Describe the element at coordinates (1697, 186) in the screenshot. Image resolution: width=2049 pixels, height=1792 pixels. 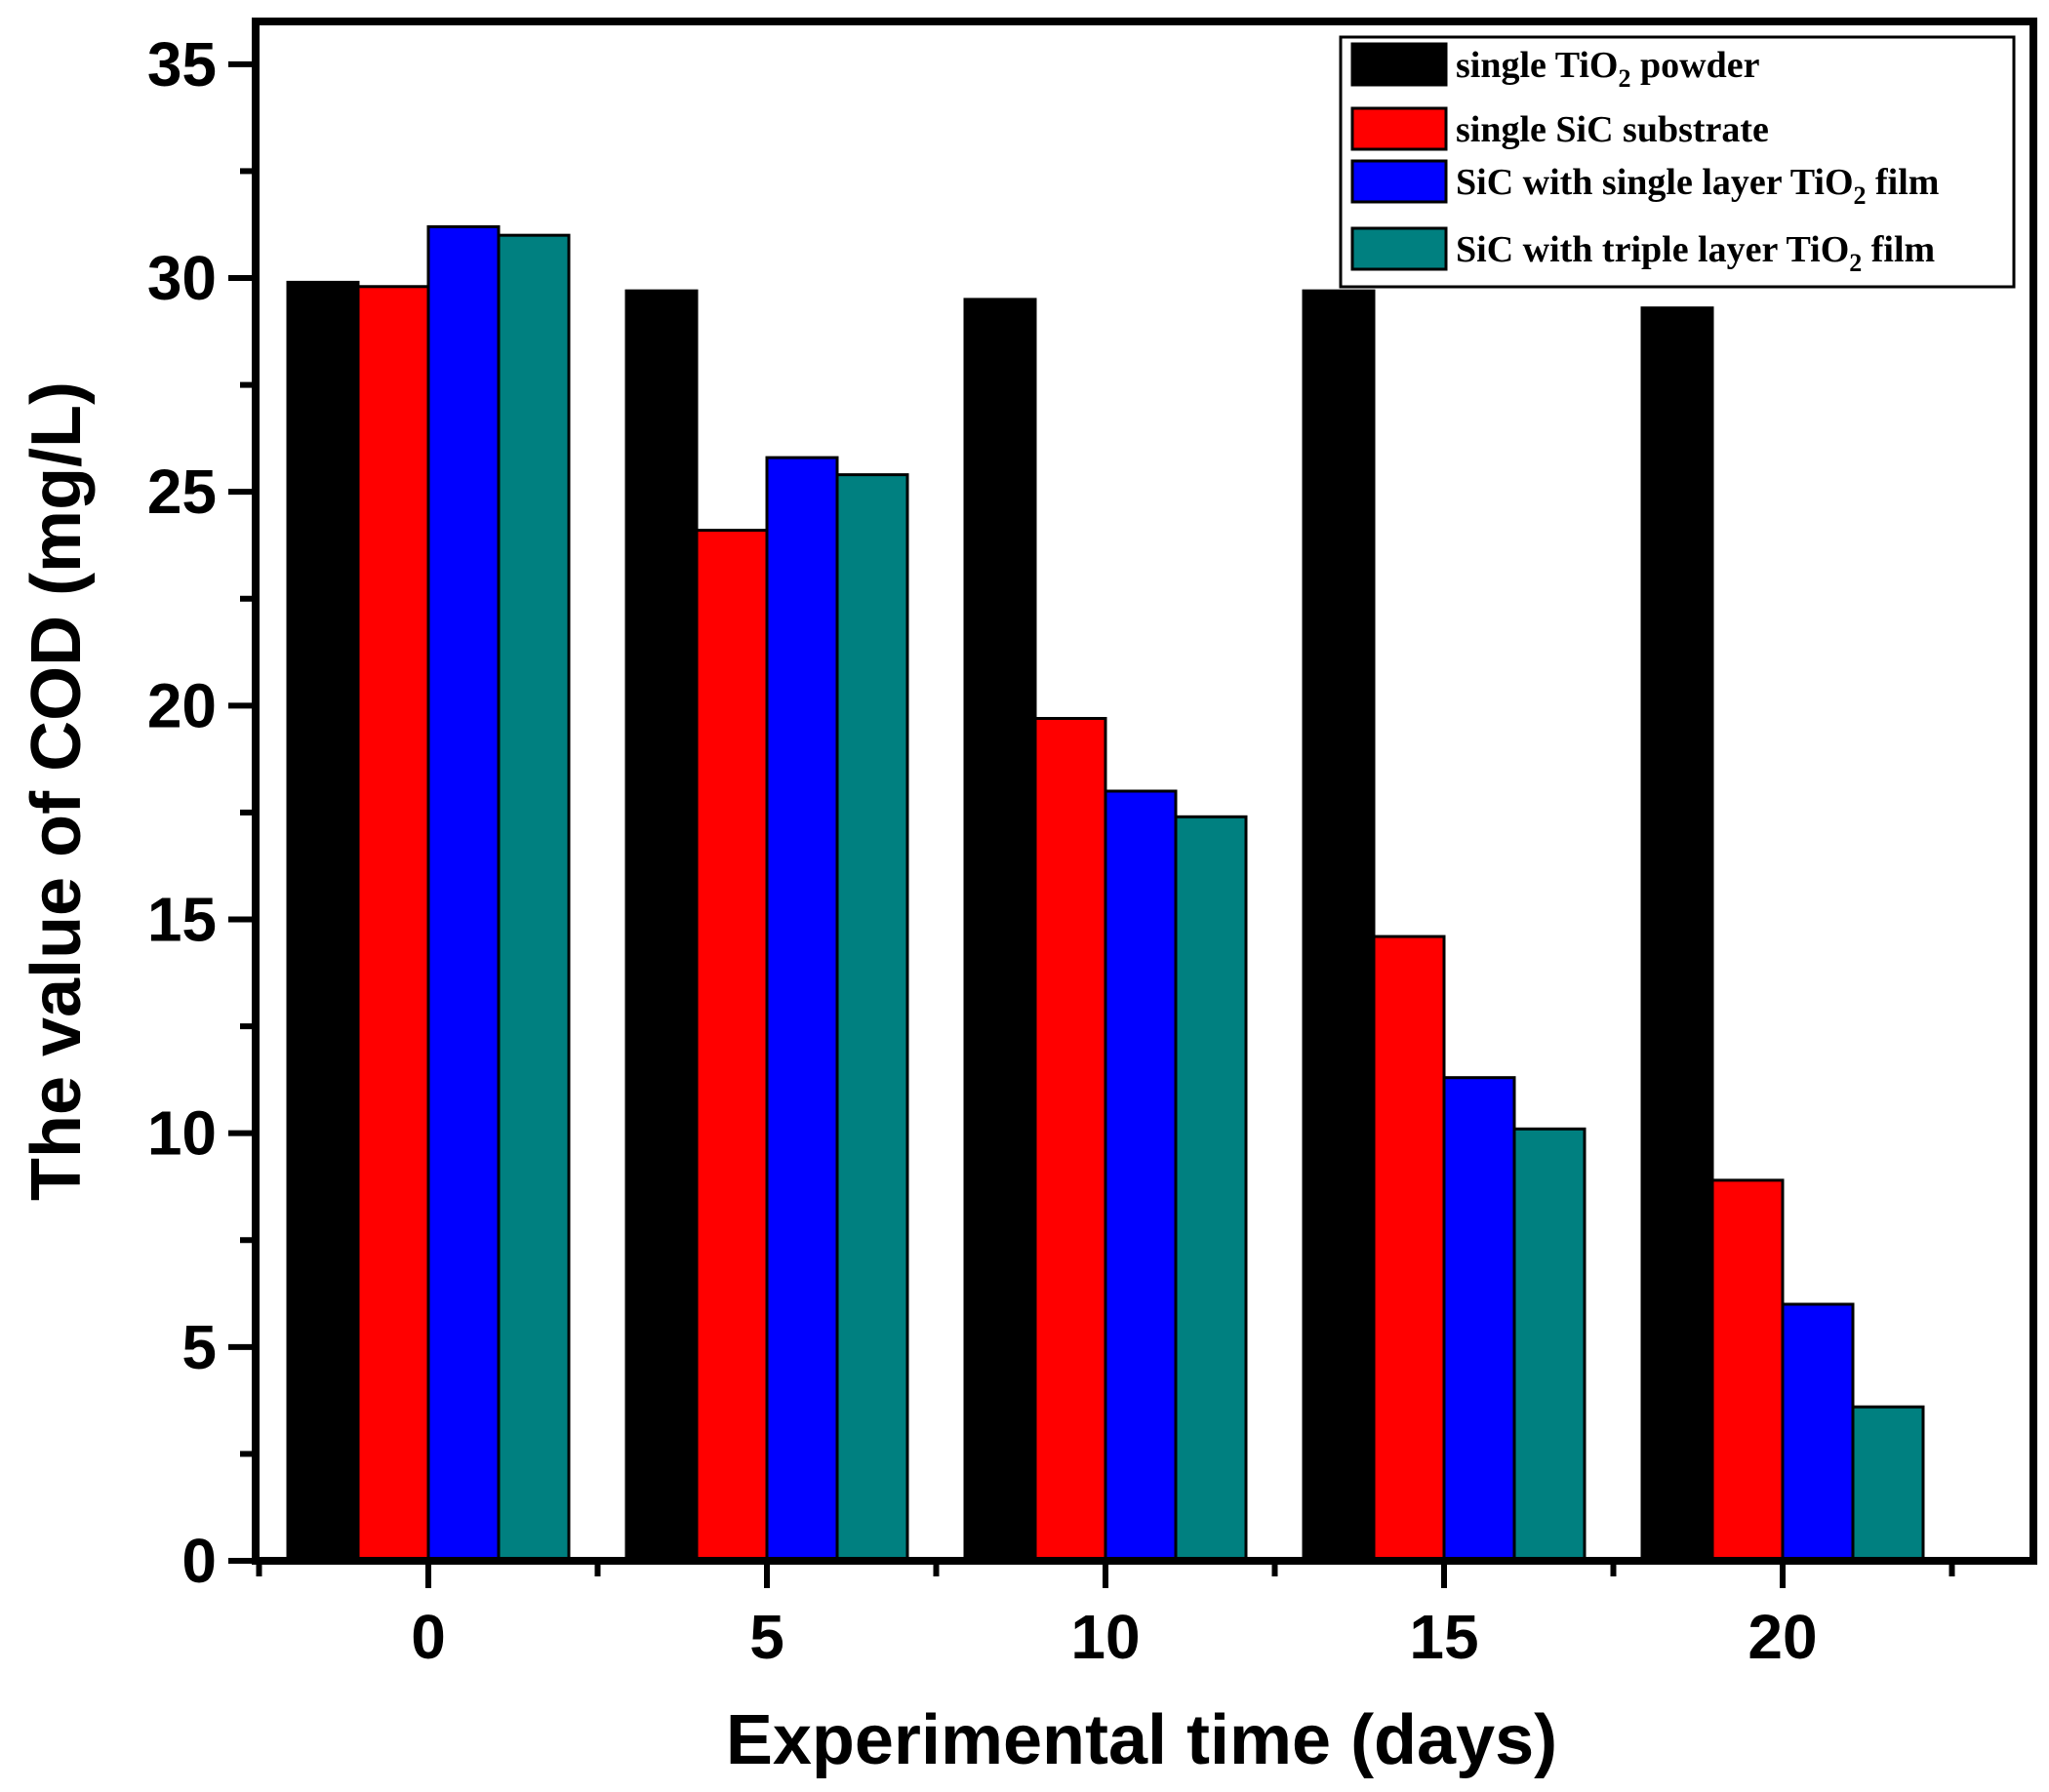
I see `legend-label-3: SiC with single layer TiO2 film` at that location.